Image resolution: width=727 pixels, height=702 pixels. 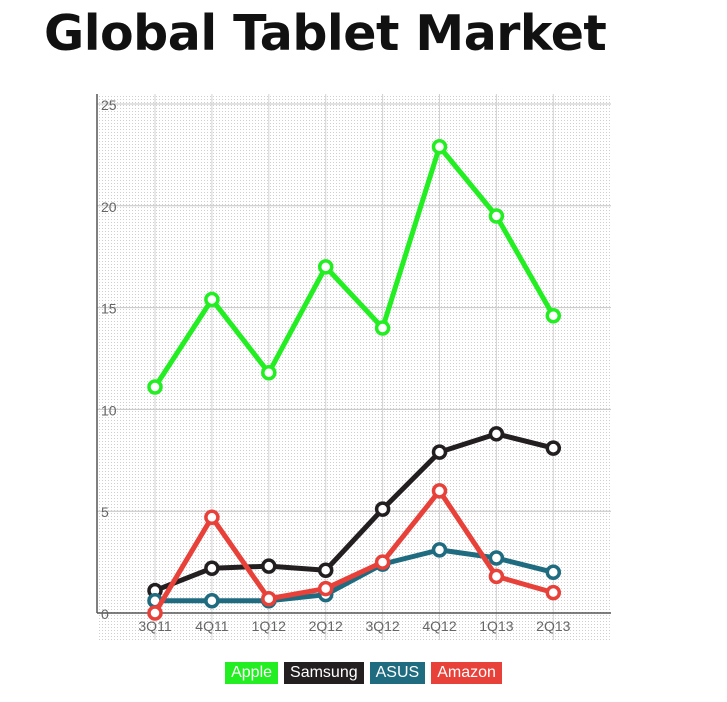 I want to click on series-samsung, so click(x=354, y=512).